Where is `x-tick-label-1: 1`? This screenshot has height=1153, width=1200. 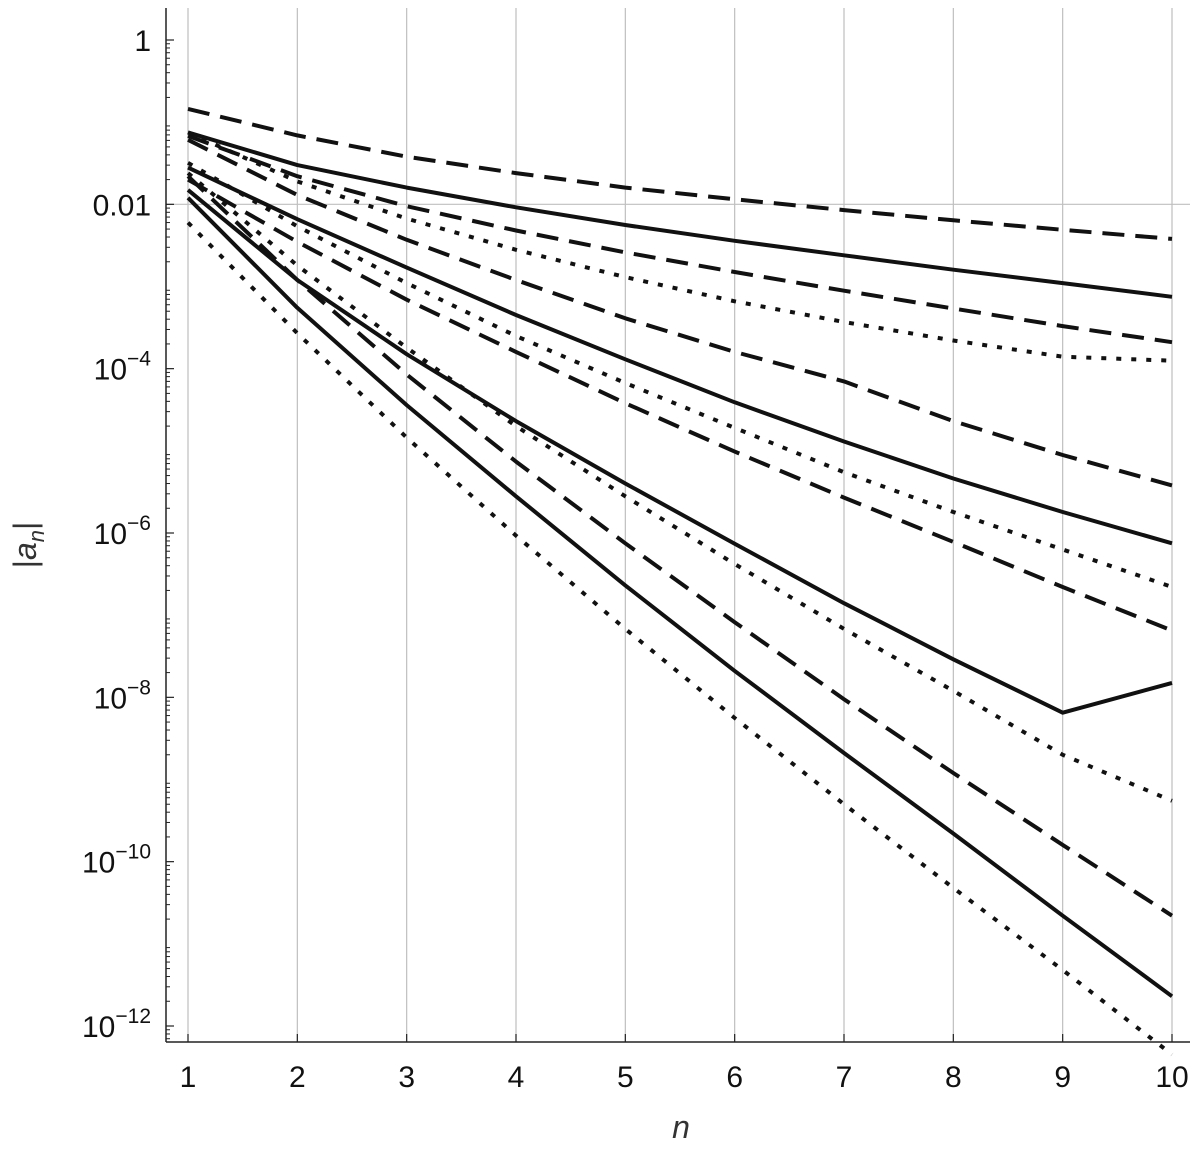
x-tick-label-1: 1 is located at coordinates (188, 1077).